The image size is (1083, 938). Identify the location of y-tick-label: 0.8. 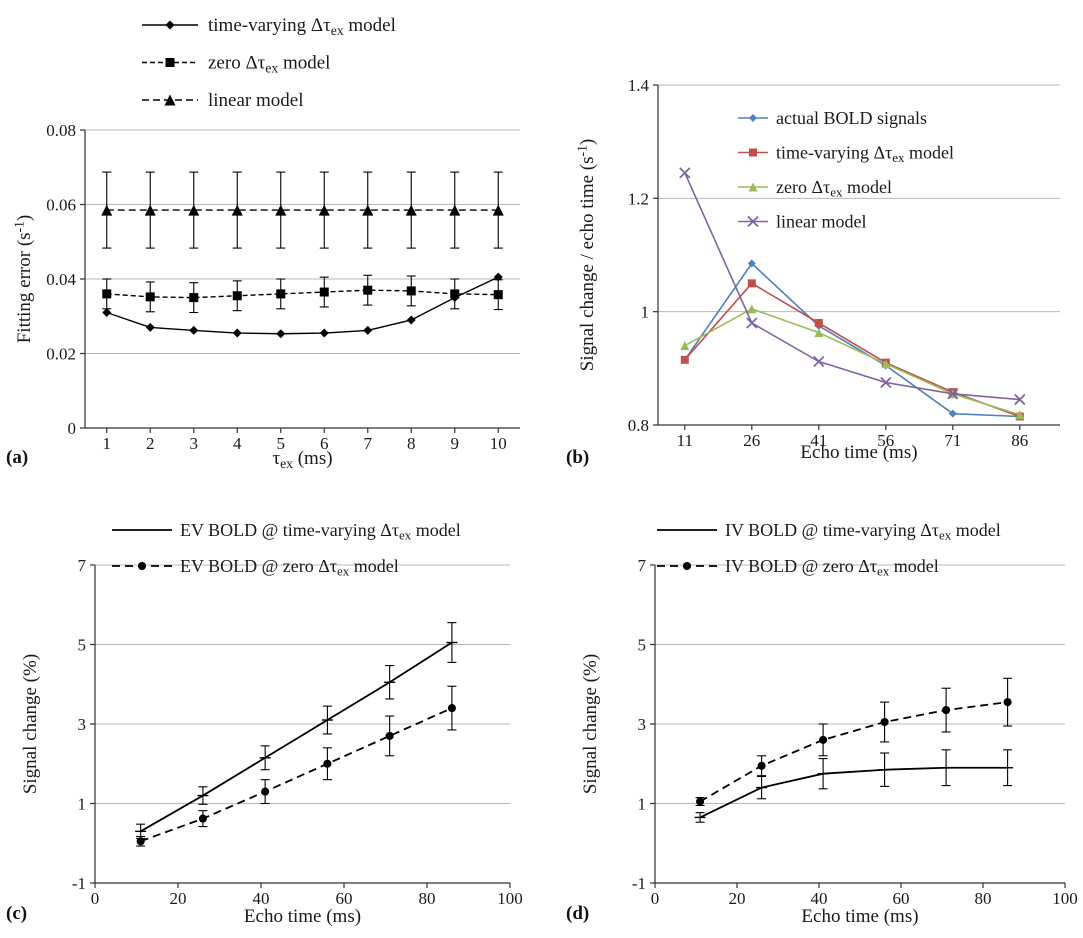
(638, 425).